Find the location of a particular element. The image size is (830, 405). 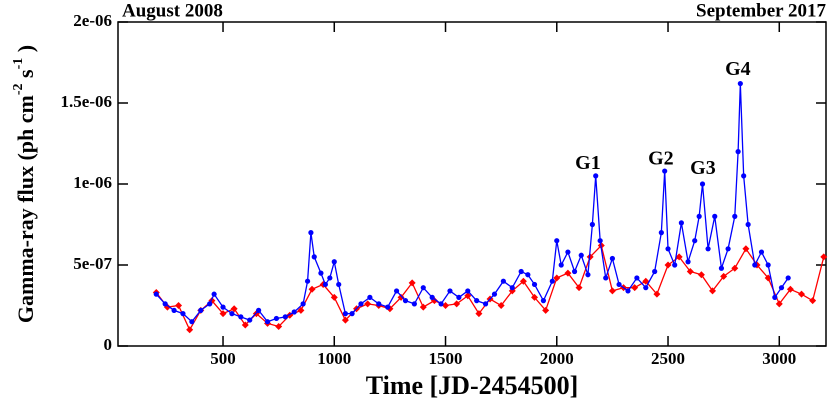

annotation: G4 is located at coordinates (738, 69).